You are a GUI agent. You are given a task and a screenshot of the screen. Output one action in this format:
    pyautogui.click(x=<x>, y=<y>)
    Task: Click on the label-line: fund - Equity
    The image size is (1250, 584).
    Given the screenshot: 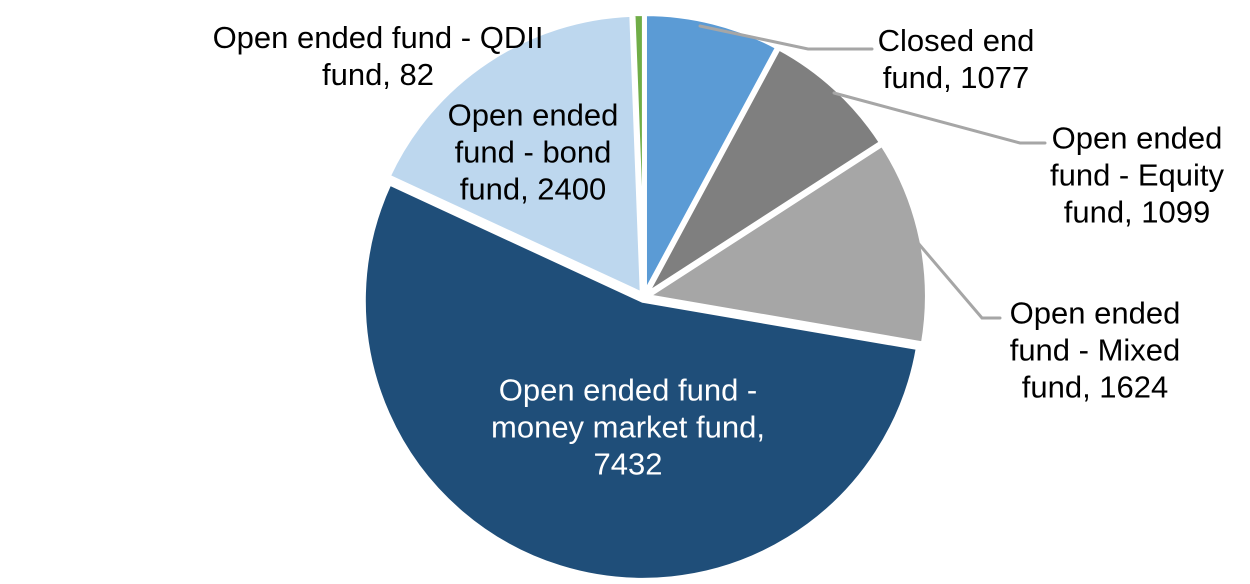 What is the action you would take?
    pyautogui.click(x=1137, y=175)
    